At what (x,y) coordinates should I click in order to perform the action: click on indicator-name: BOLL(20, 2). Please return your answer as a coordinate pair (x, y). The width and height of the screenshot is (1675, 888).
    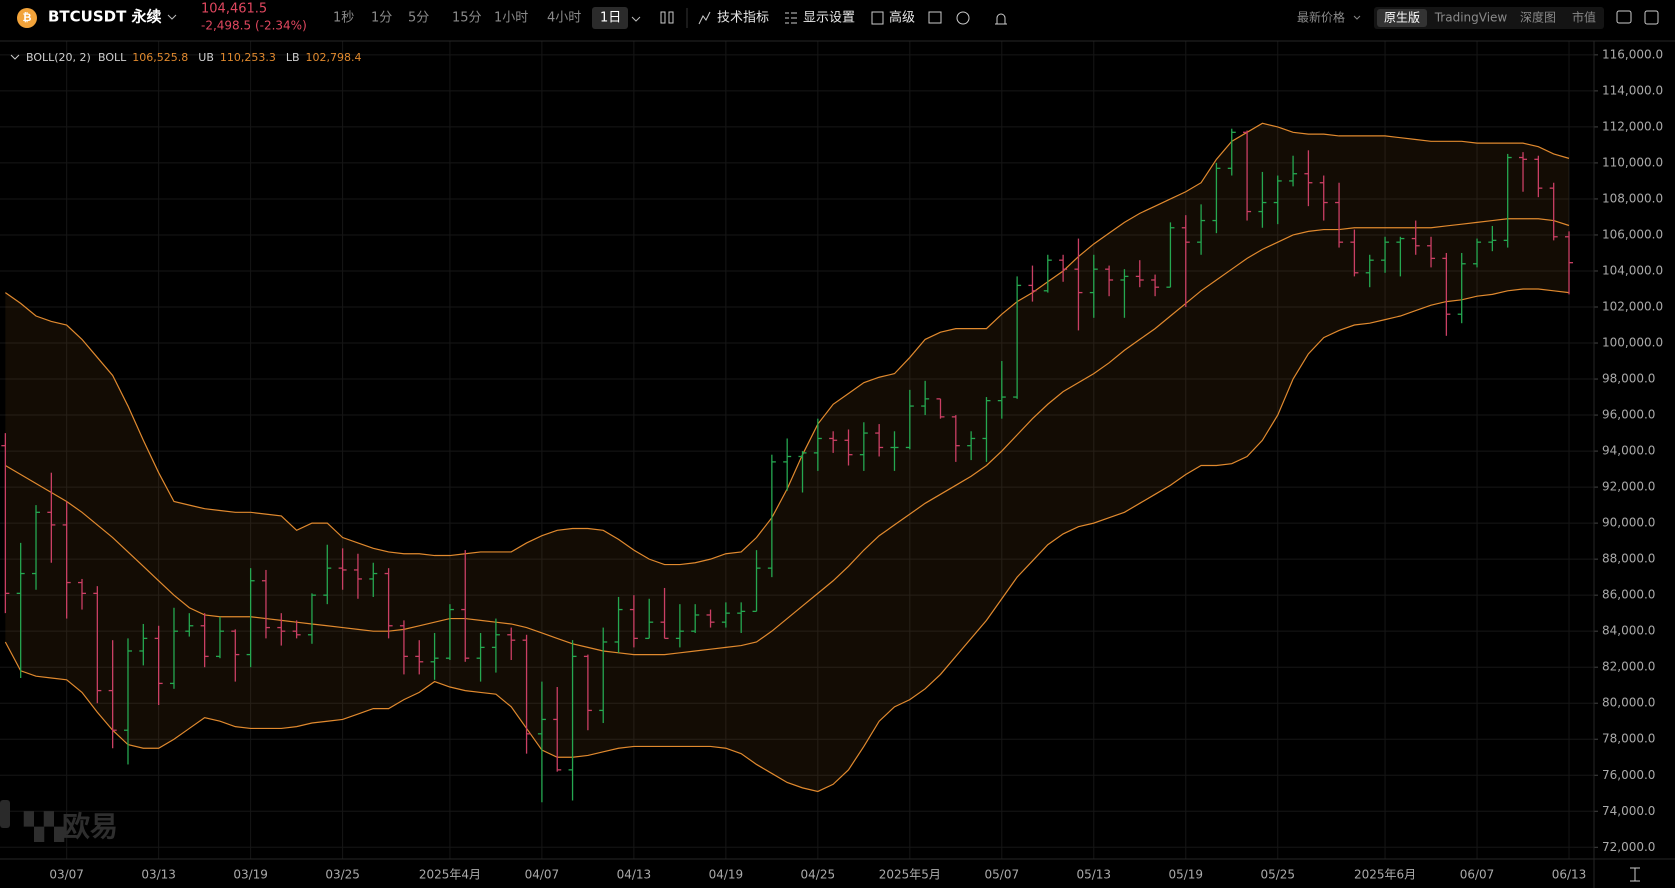
    Looking at the image, I should click on (58, 57).